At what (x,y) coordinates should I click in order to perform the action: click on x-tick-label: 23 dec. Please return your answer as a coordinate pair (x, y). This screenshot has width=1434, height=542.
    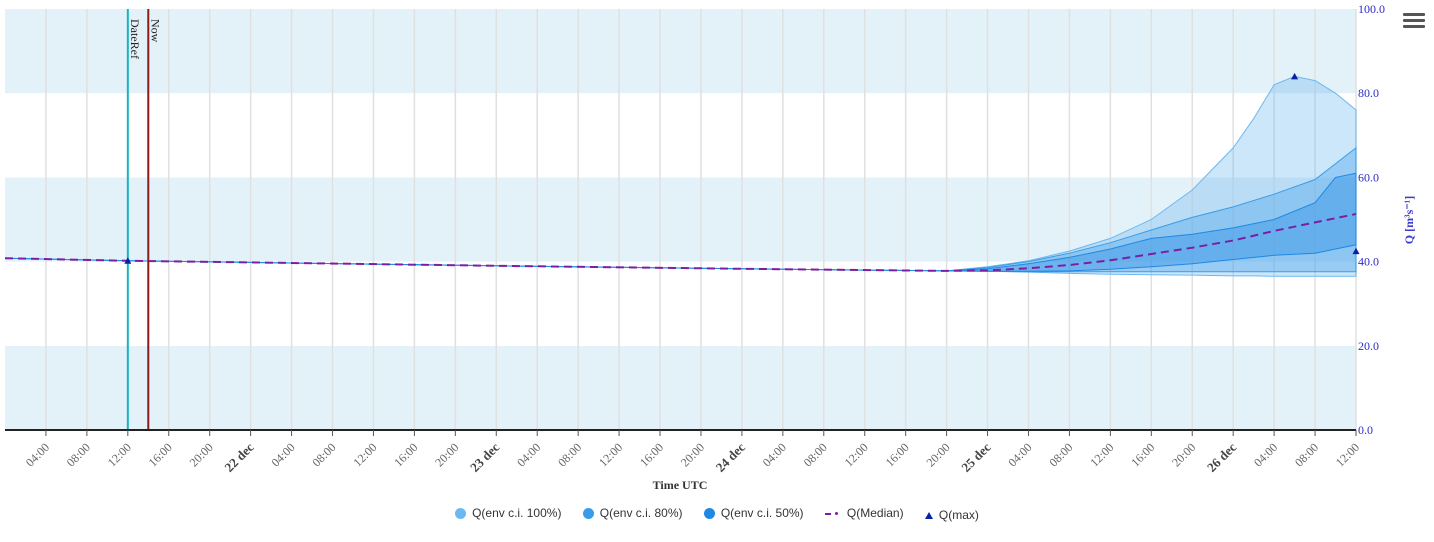
    Looking at the image, I should click on (485, 457).